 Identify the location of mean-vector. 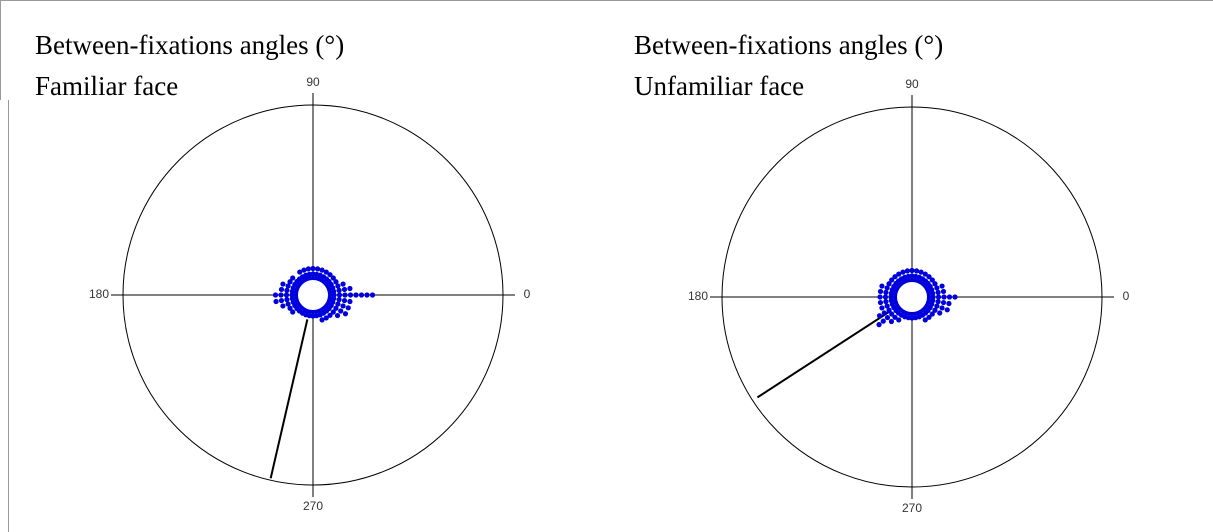
(824, 354).